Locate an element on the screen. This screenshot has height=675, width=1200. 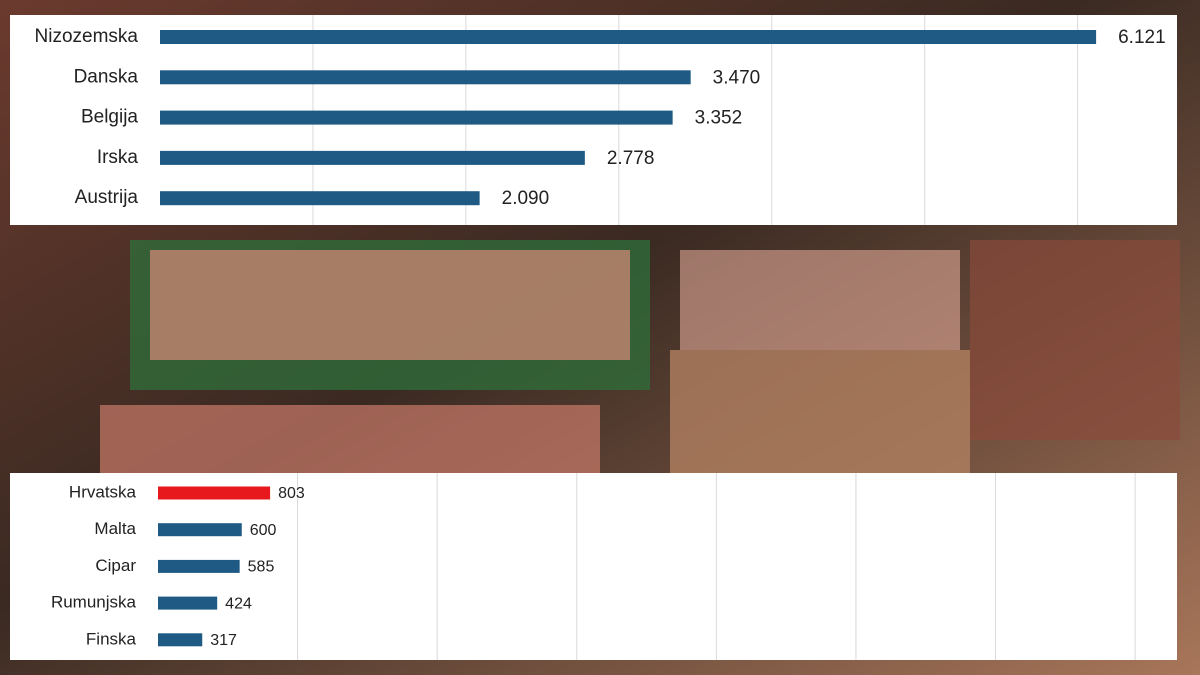
y-tick-label: Rumunjska is located at coordinates (94, 602).